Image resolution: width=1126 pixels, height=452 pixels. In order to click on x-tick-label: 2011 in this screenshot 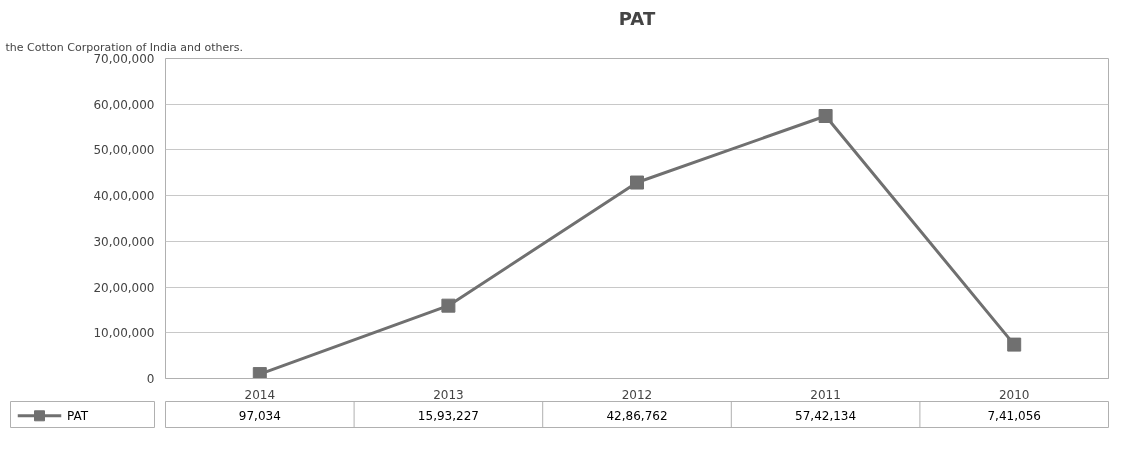, I will do `click(825, 394)`.